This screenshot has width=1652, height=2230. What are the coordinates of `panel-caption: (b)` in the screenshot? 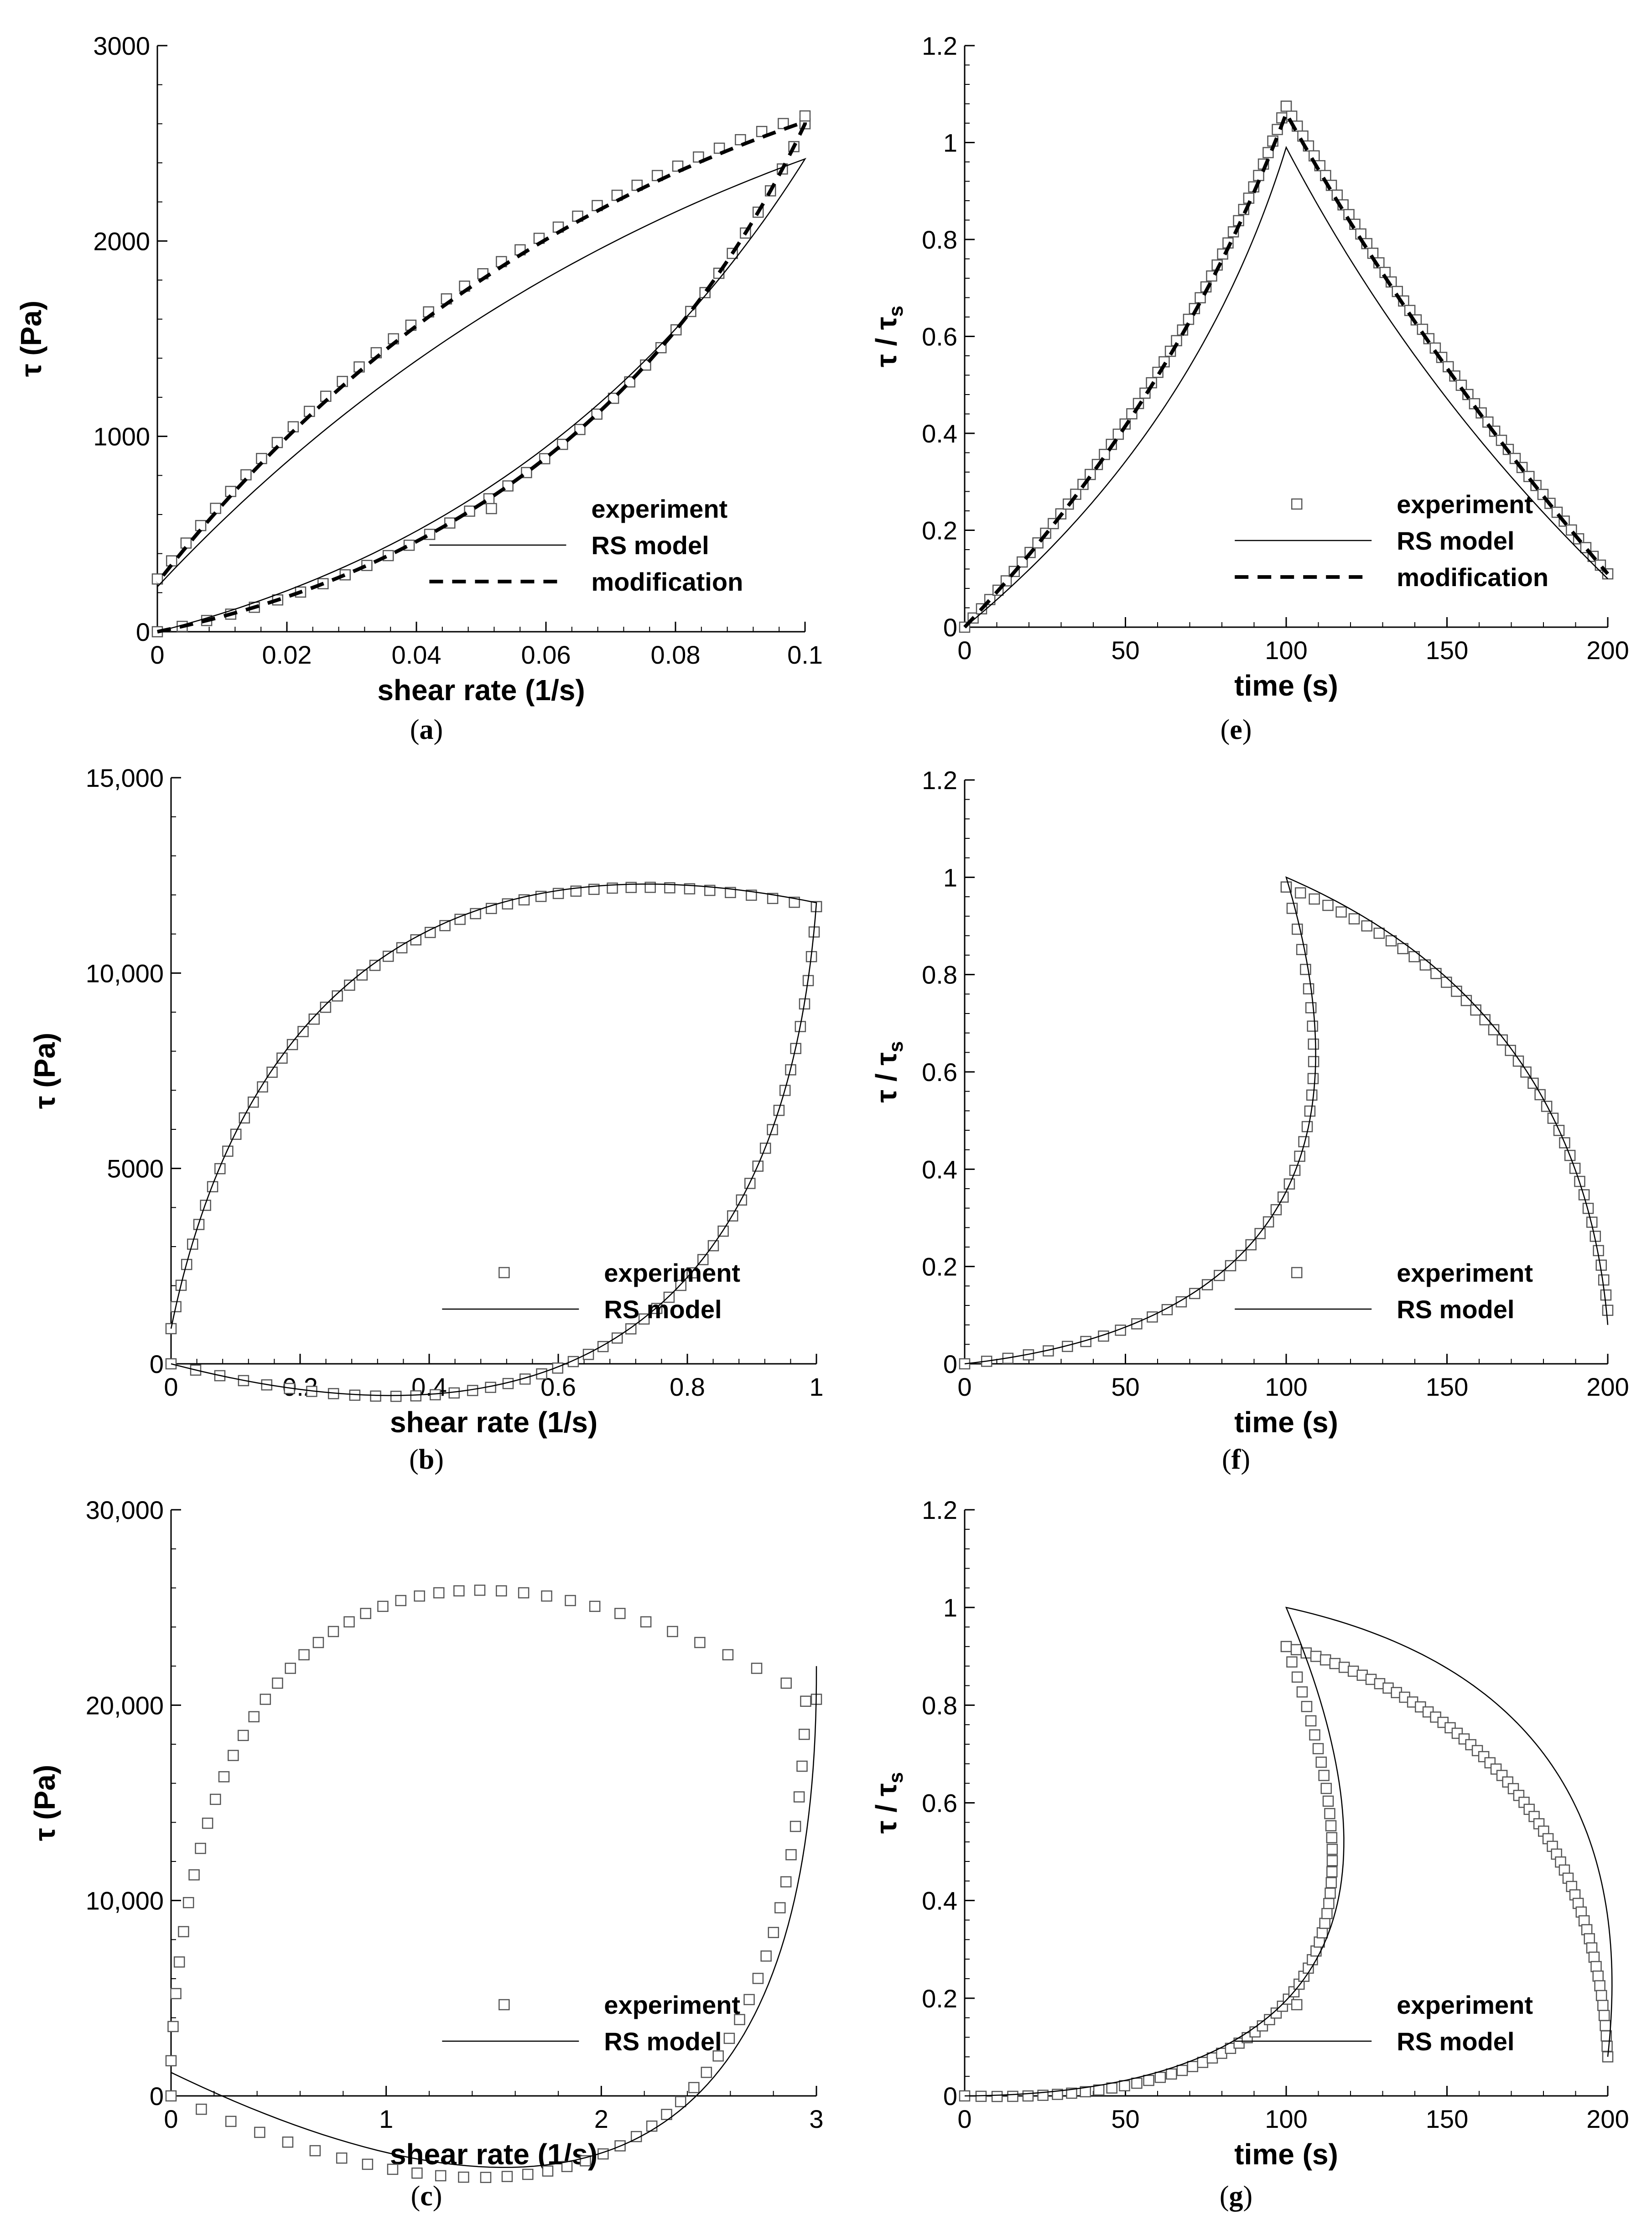 It's located at (427, 1459).